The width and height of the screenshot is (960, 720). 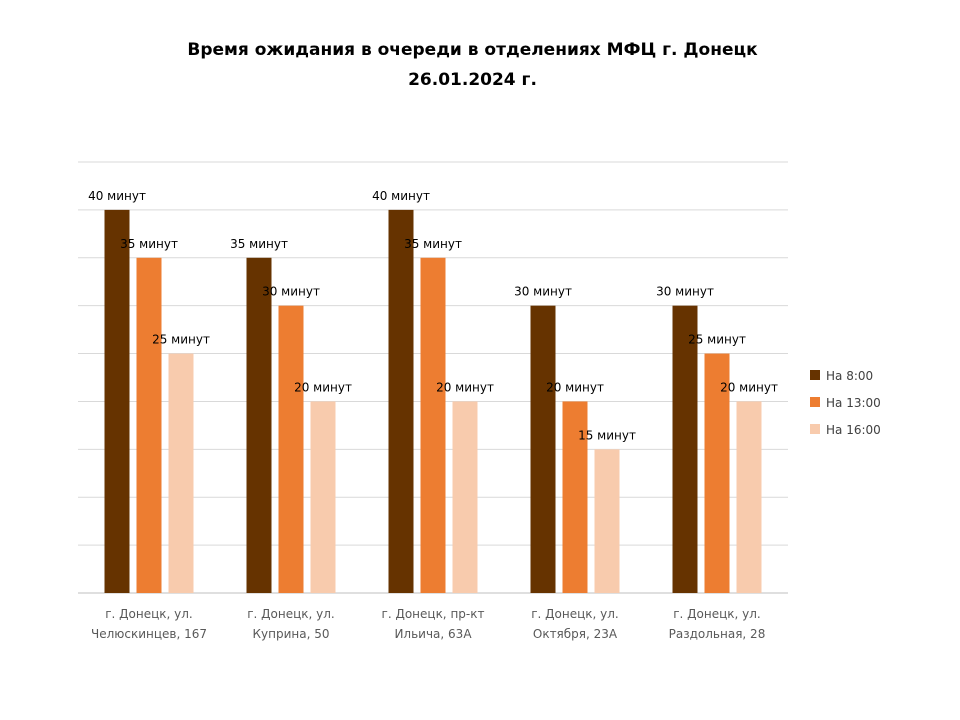 I want to click on data-label: 15 минут, so click(x=607, y=435).